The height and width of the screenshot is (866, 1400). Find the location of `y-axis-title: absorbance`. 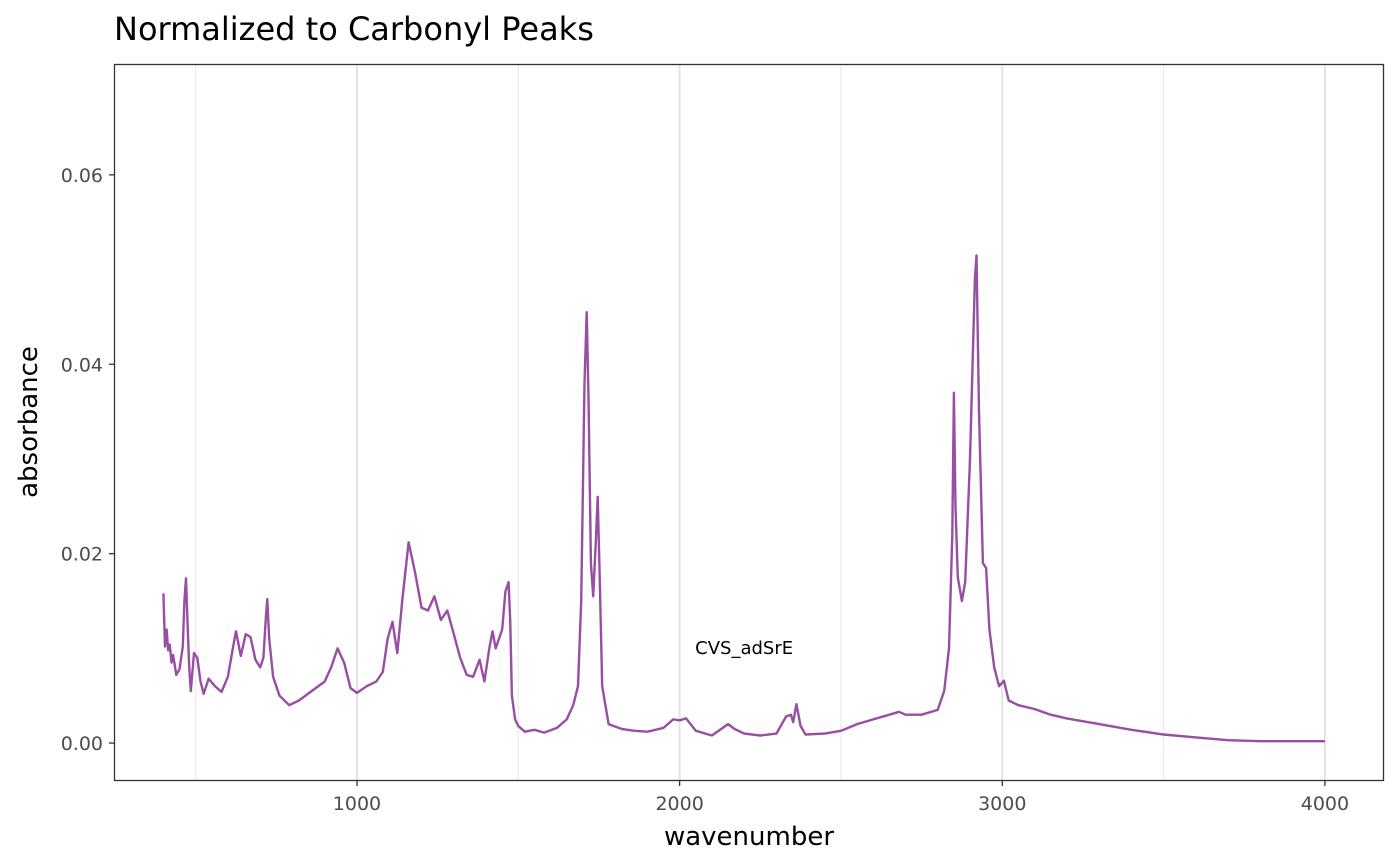

y-axis-title: absorbance is located at coordinates (29, 422).